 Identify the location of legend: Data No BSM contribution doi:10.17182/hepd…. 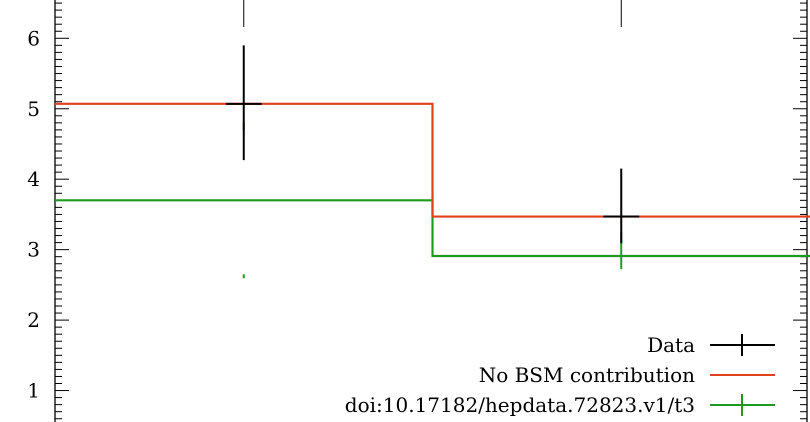
(560, 375).